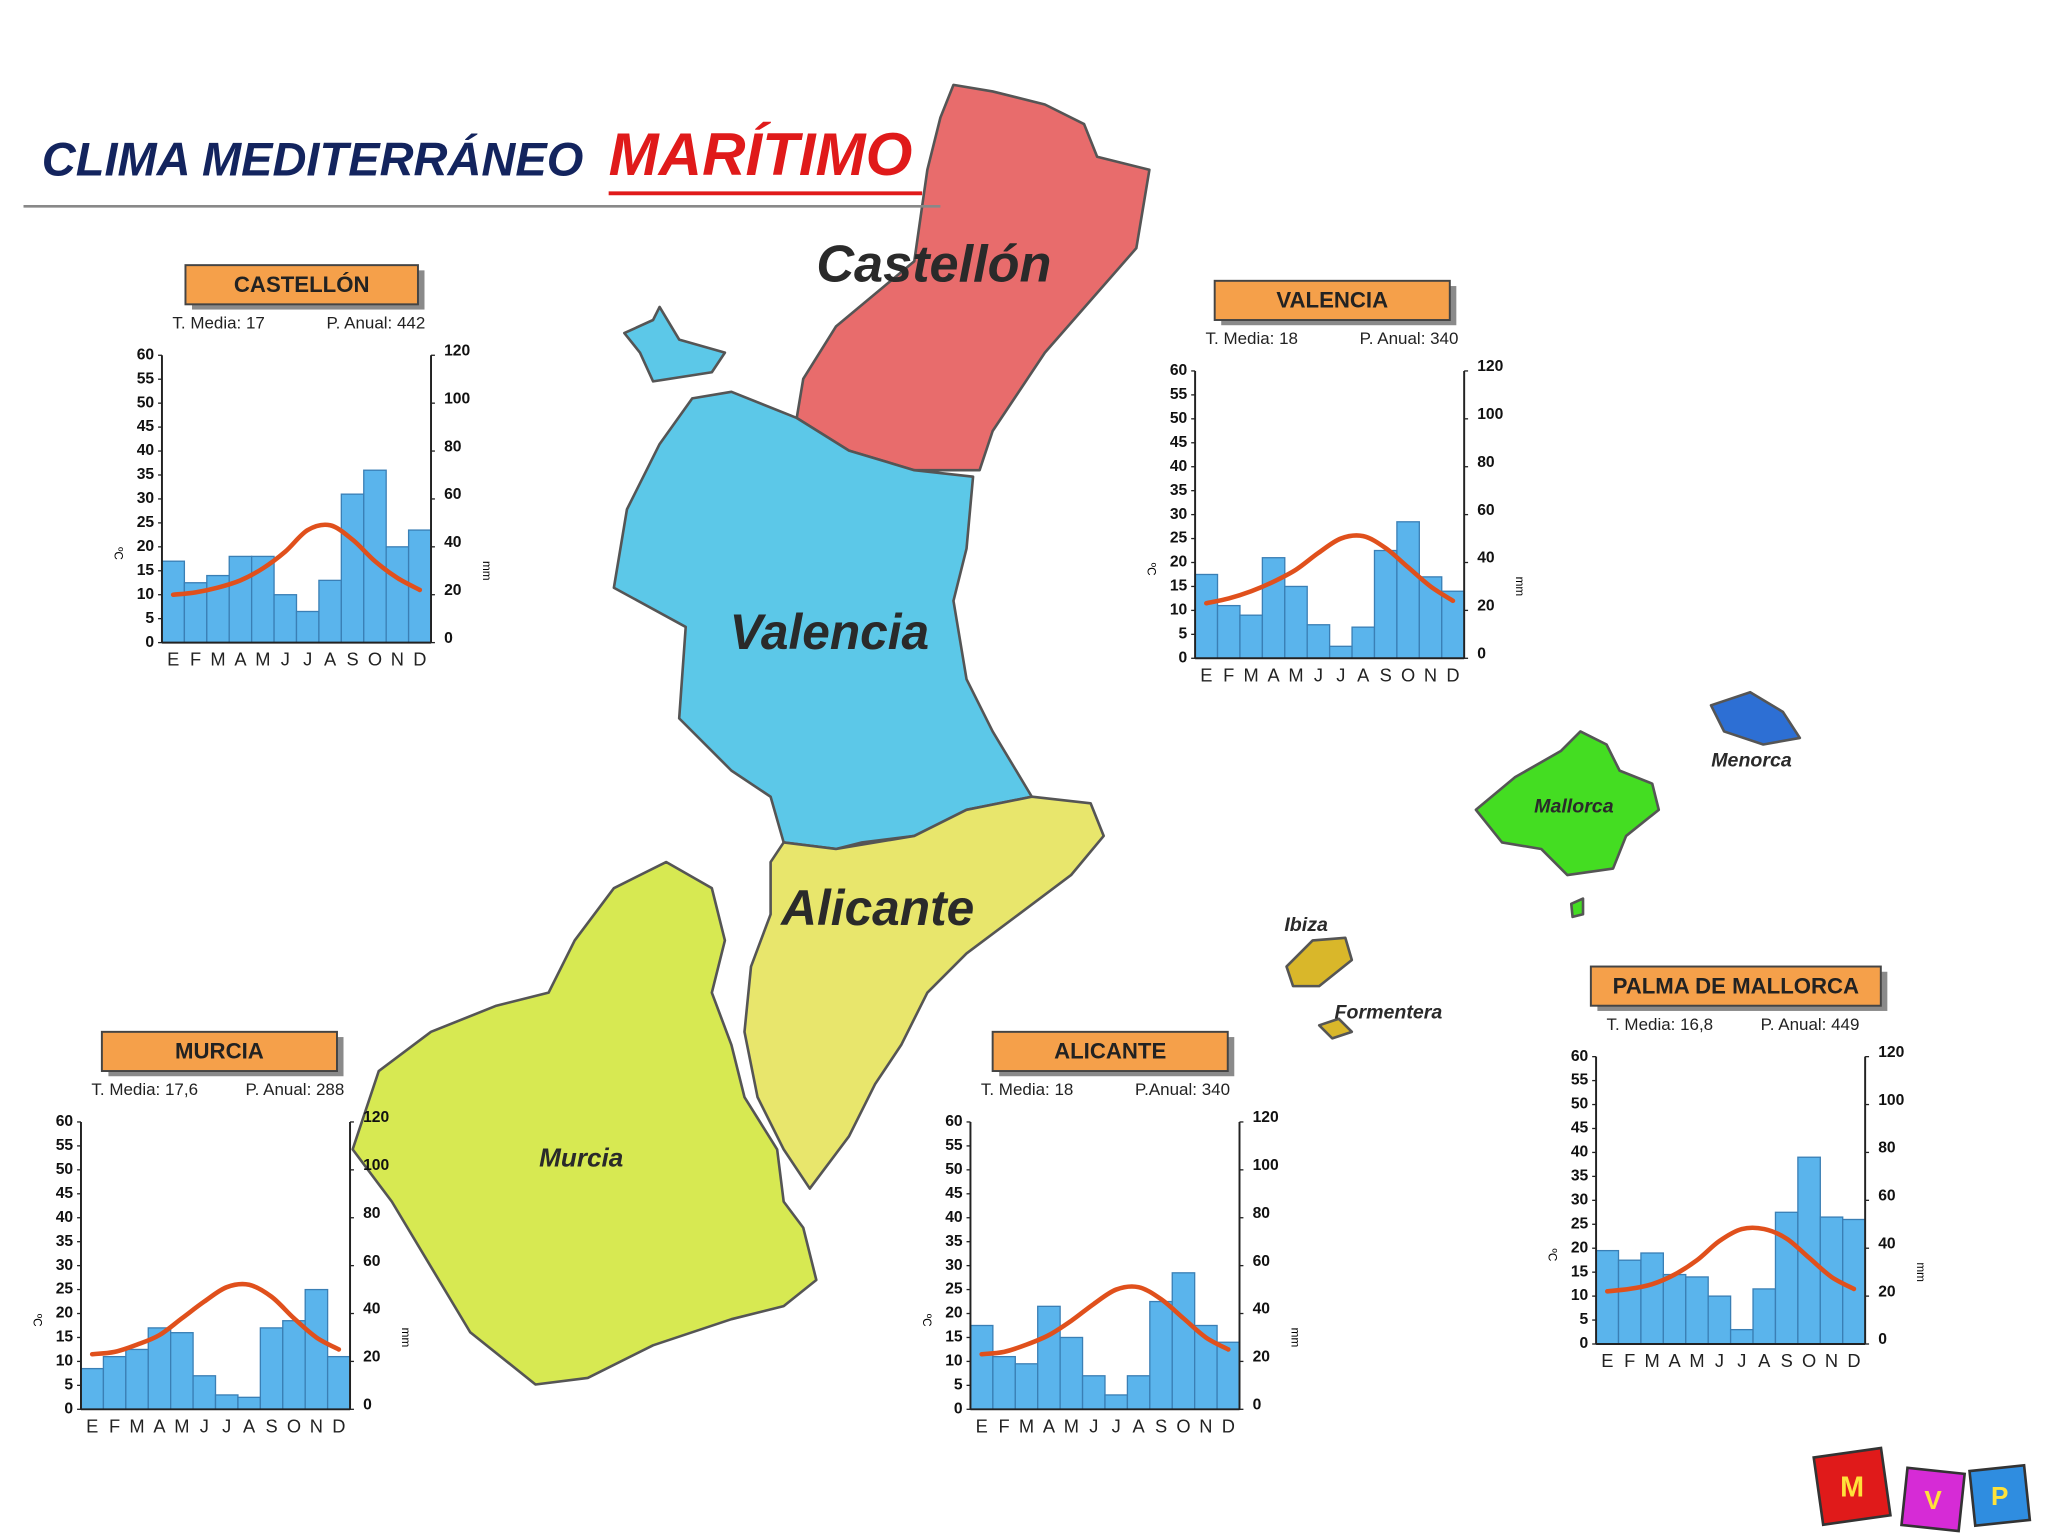  Describe the element at coordinates (1179, 586) in the screenshot. I see `y-tick-label: 15` at that location.